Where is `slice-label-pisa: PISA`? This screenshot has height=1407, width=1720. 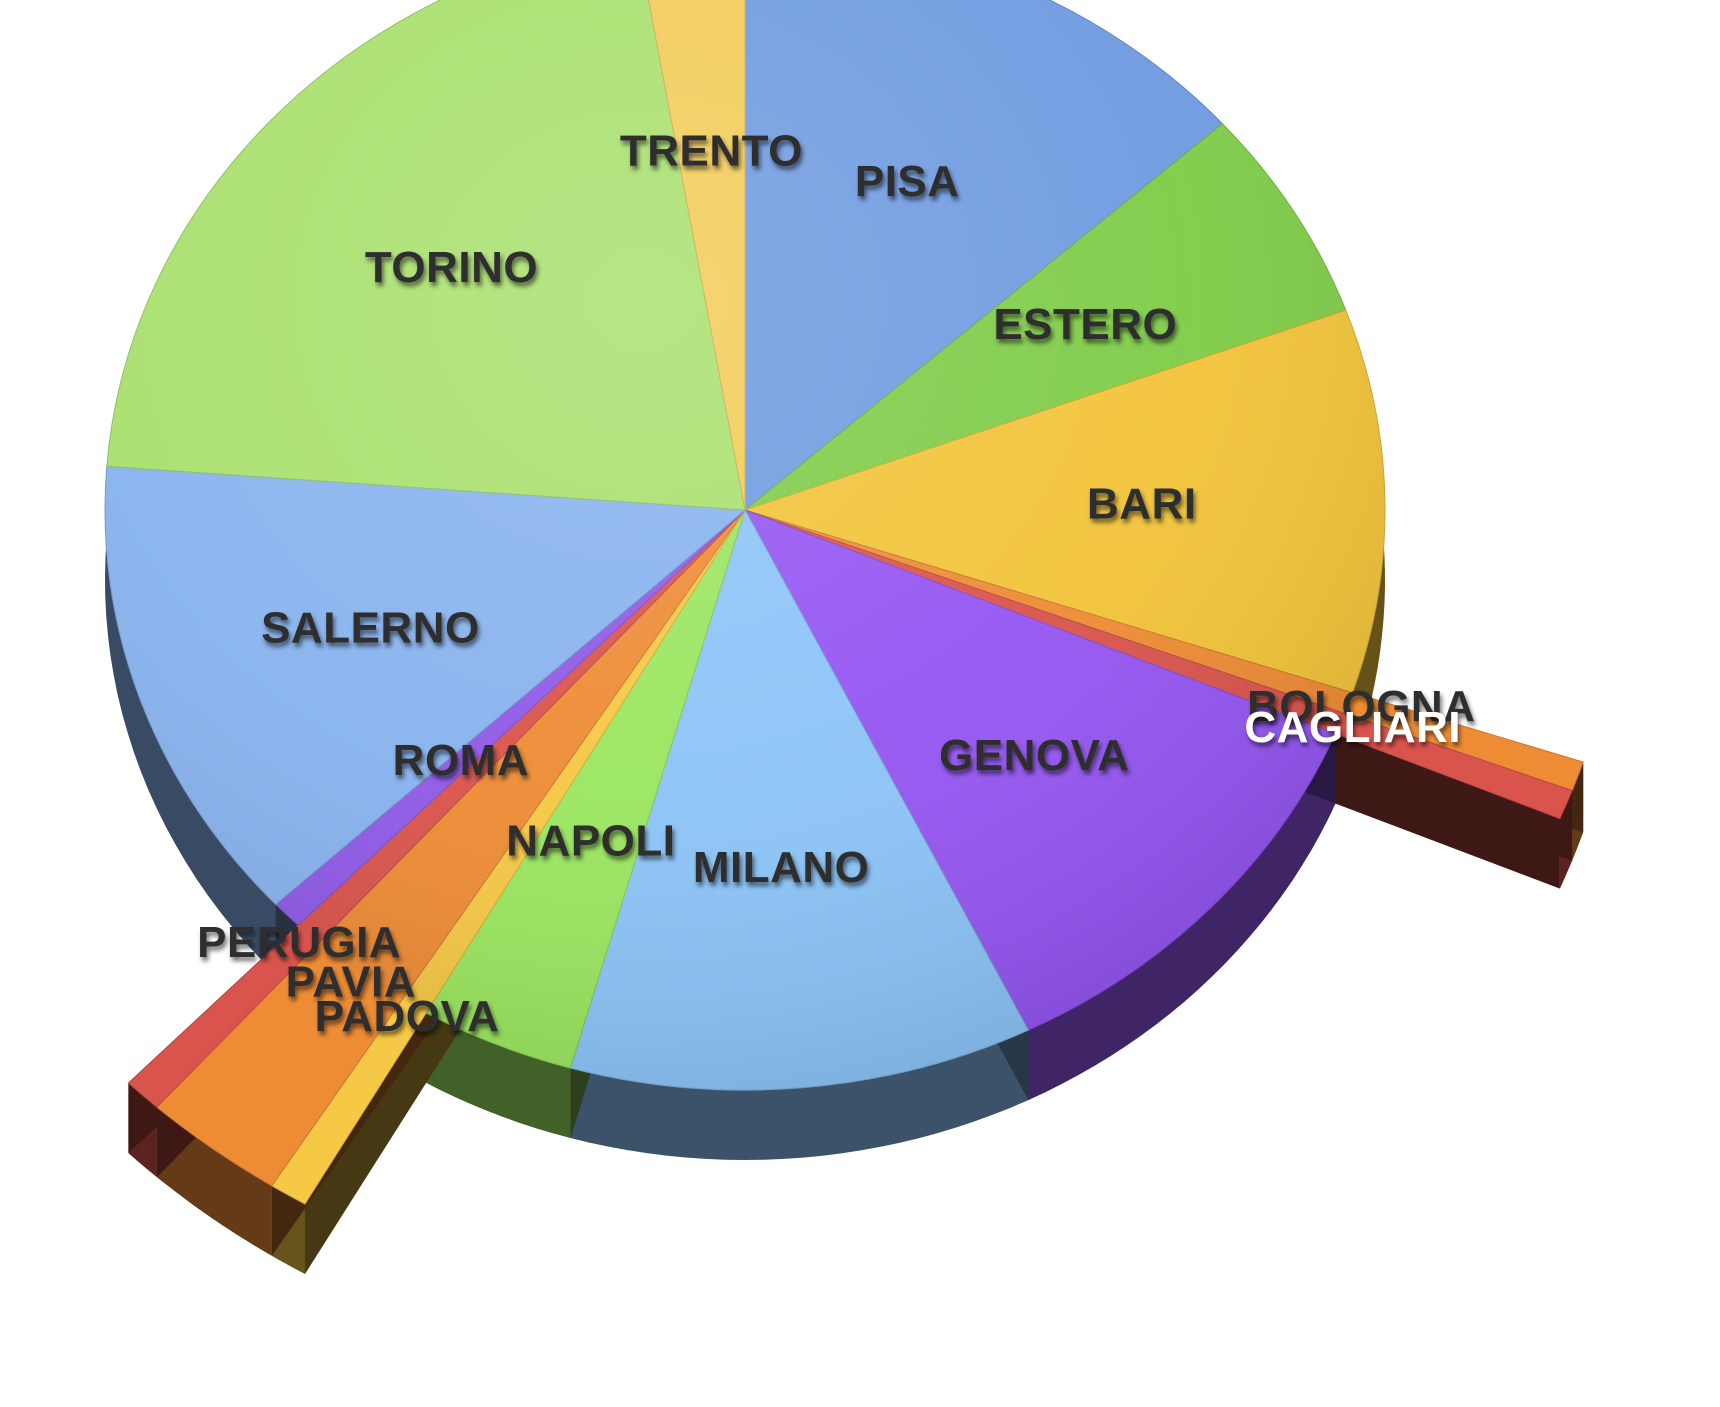
slice-label-pisa: PISA is located at coordinates (907, 181).